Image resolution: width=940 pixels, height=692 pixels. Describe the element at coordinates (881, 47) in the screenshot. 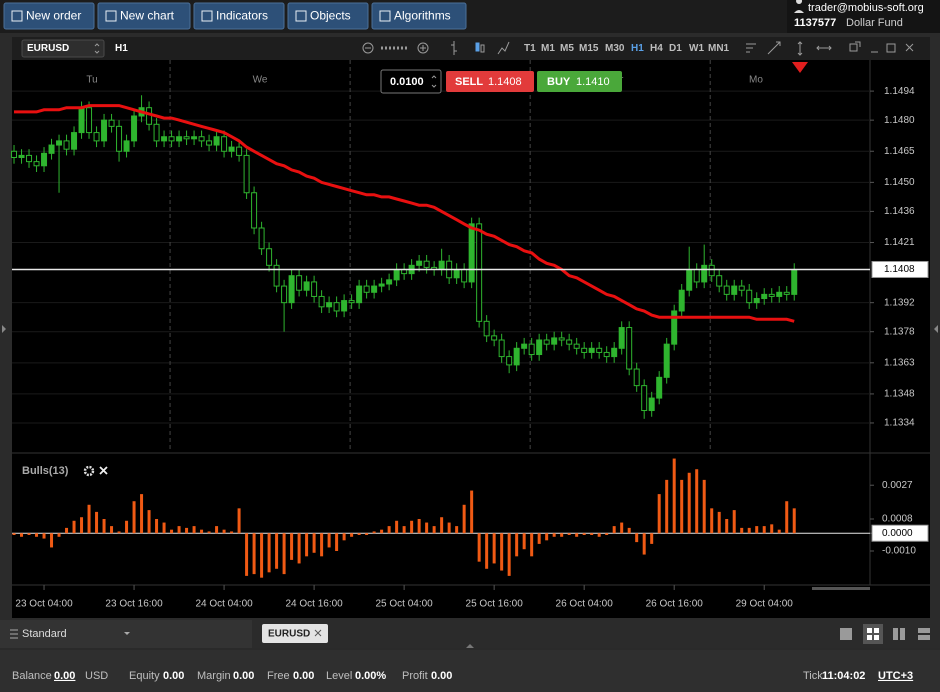

I see `window-controls` at that location.